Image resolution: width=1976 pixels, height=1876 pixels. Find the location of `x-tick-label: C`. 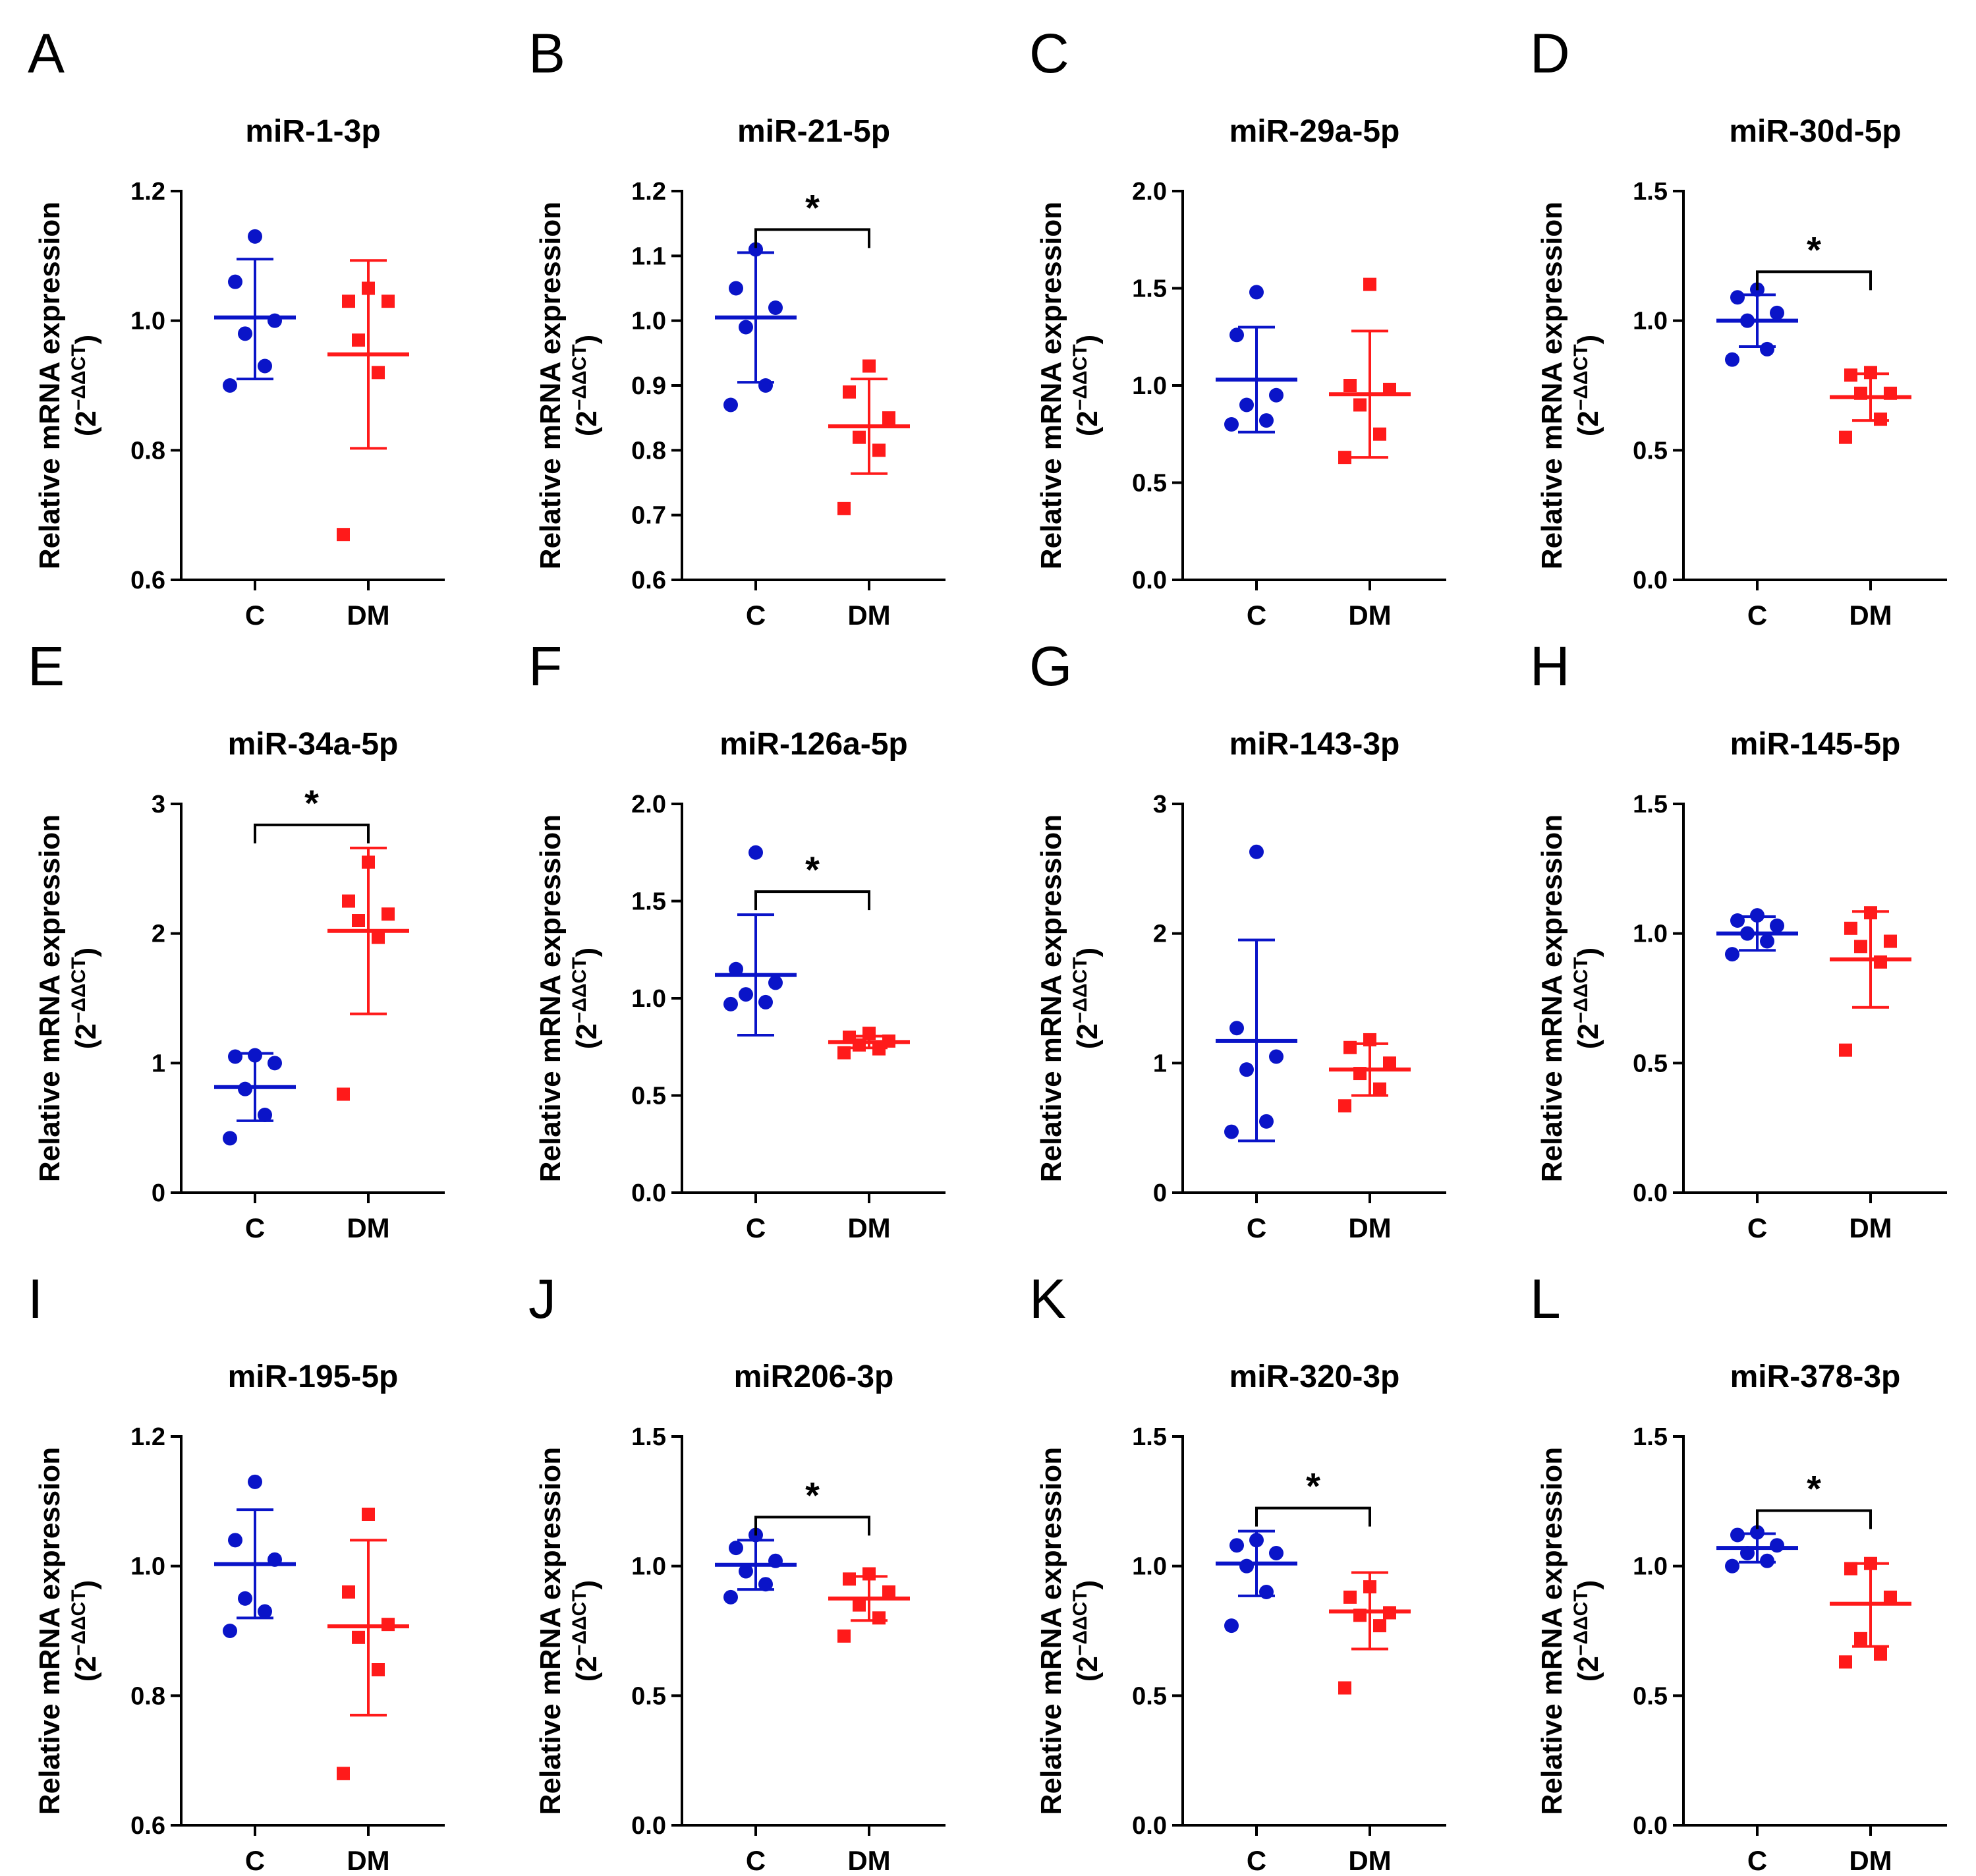

x-tick-label: C is located at coordinates (255, 1860).